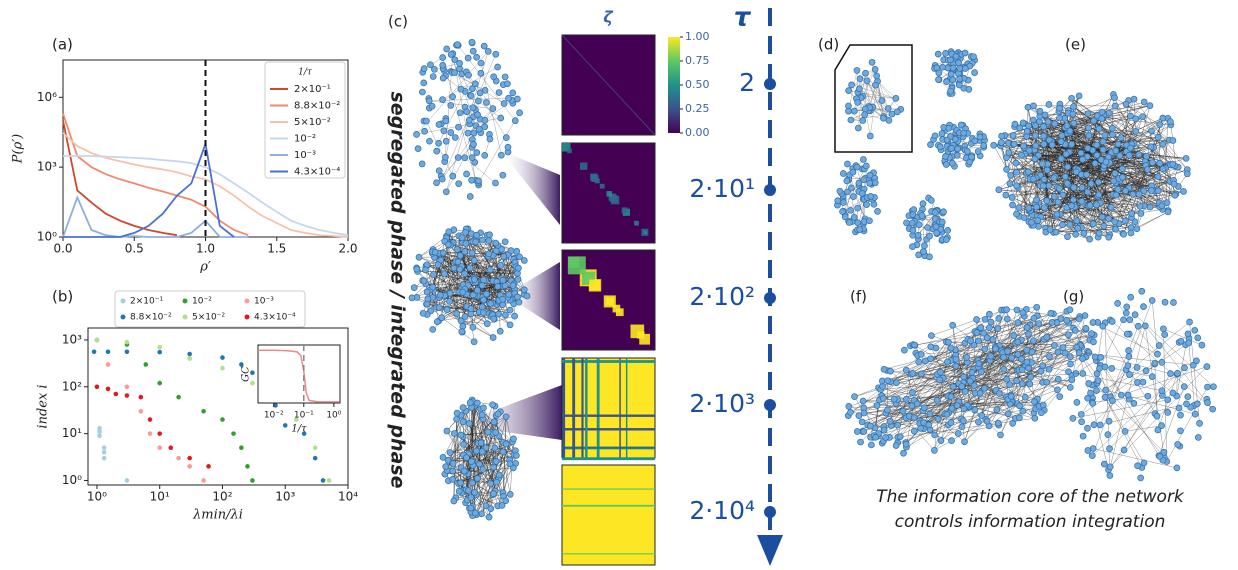  Describe the element at coordinates (246, 374) in the screenshot. I see `y-axis-label: GC` at that location.